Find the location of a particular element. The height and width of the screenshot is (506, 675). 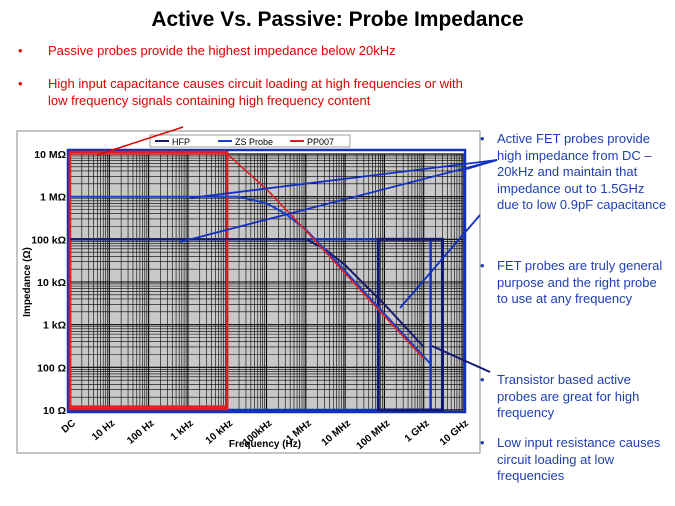

y-axis-label: Impedance (Ω) is located at coordinates (27, 282).